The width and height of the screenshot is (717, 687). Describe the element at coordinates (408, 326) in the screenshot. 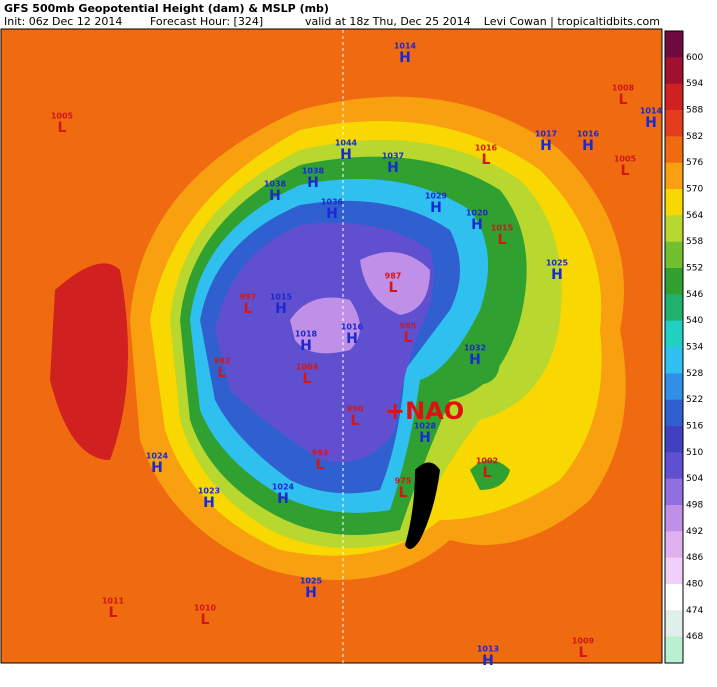

I see `center-value: 985` at that location.